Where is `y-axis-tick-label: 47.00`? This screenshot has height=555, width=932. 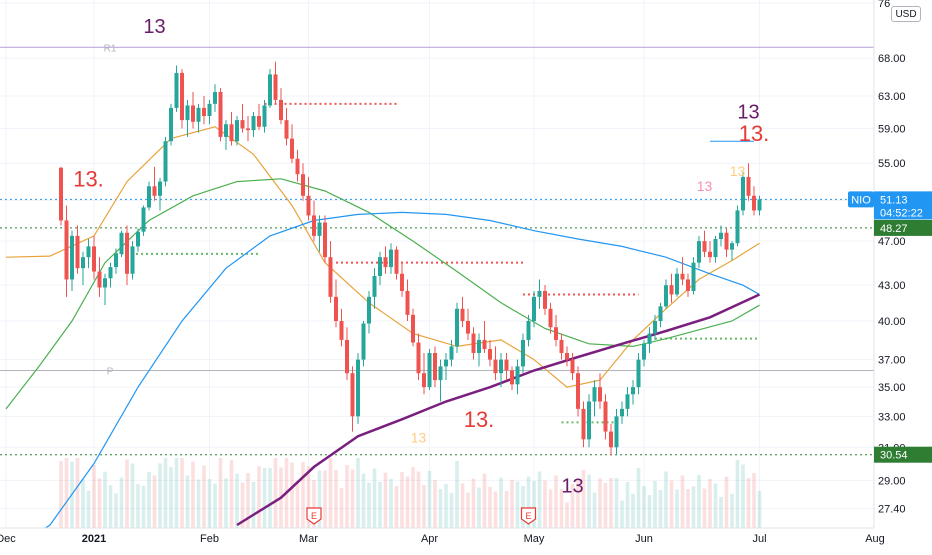 y-axis-tick-label: 47.00 is located at coordinates (892, 242).